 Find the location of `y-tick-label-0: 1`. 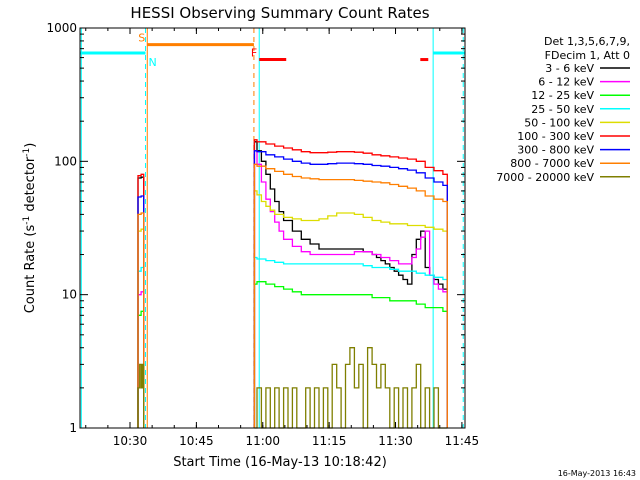

y-tick-label-0: 1 is located at coordinates (73, 428).